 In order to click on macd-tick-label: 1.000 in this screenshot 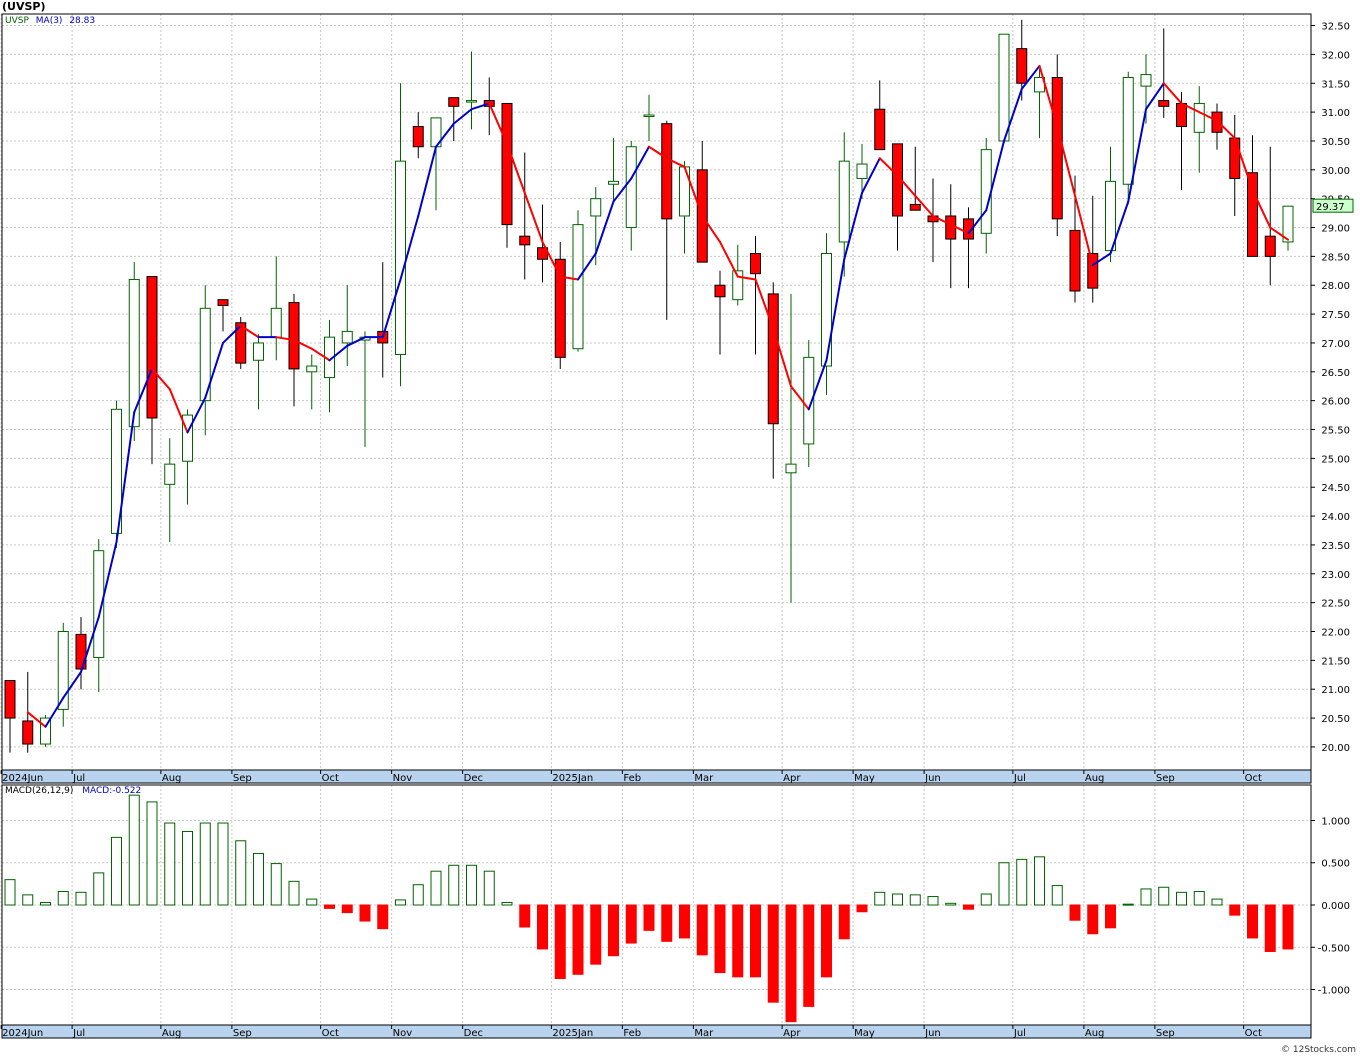, I will do `click(1335, 821)`.